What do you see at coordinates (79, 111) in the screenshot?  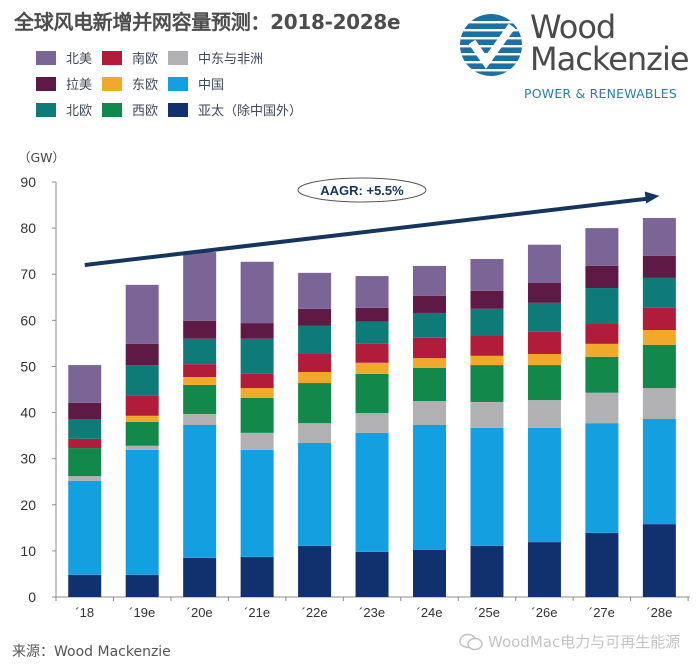 I see `legend-label: 北欧` at bounding box center [79, 111].